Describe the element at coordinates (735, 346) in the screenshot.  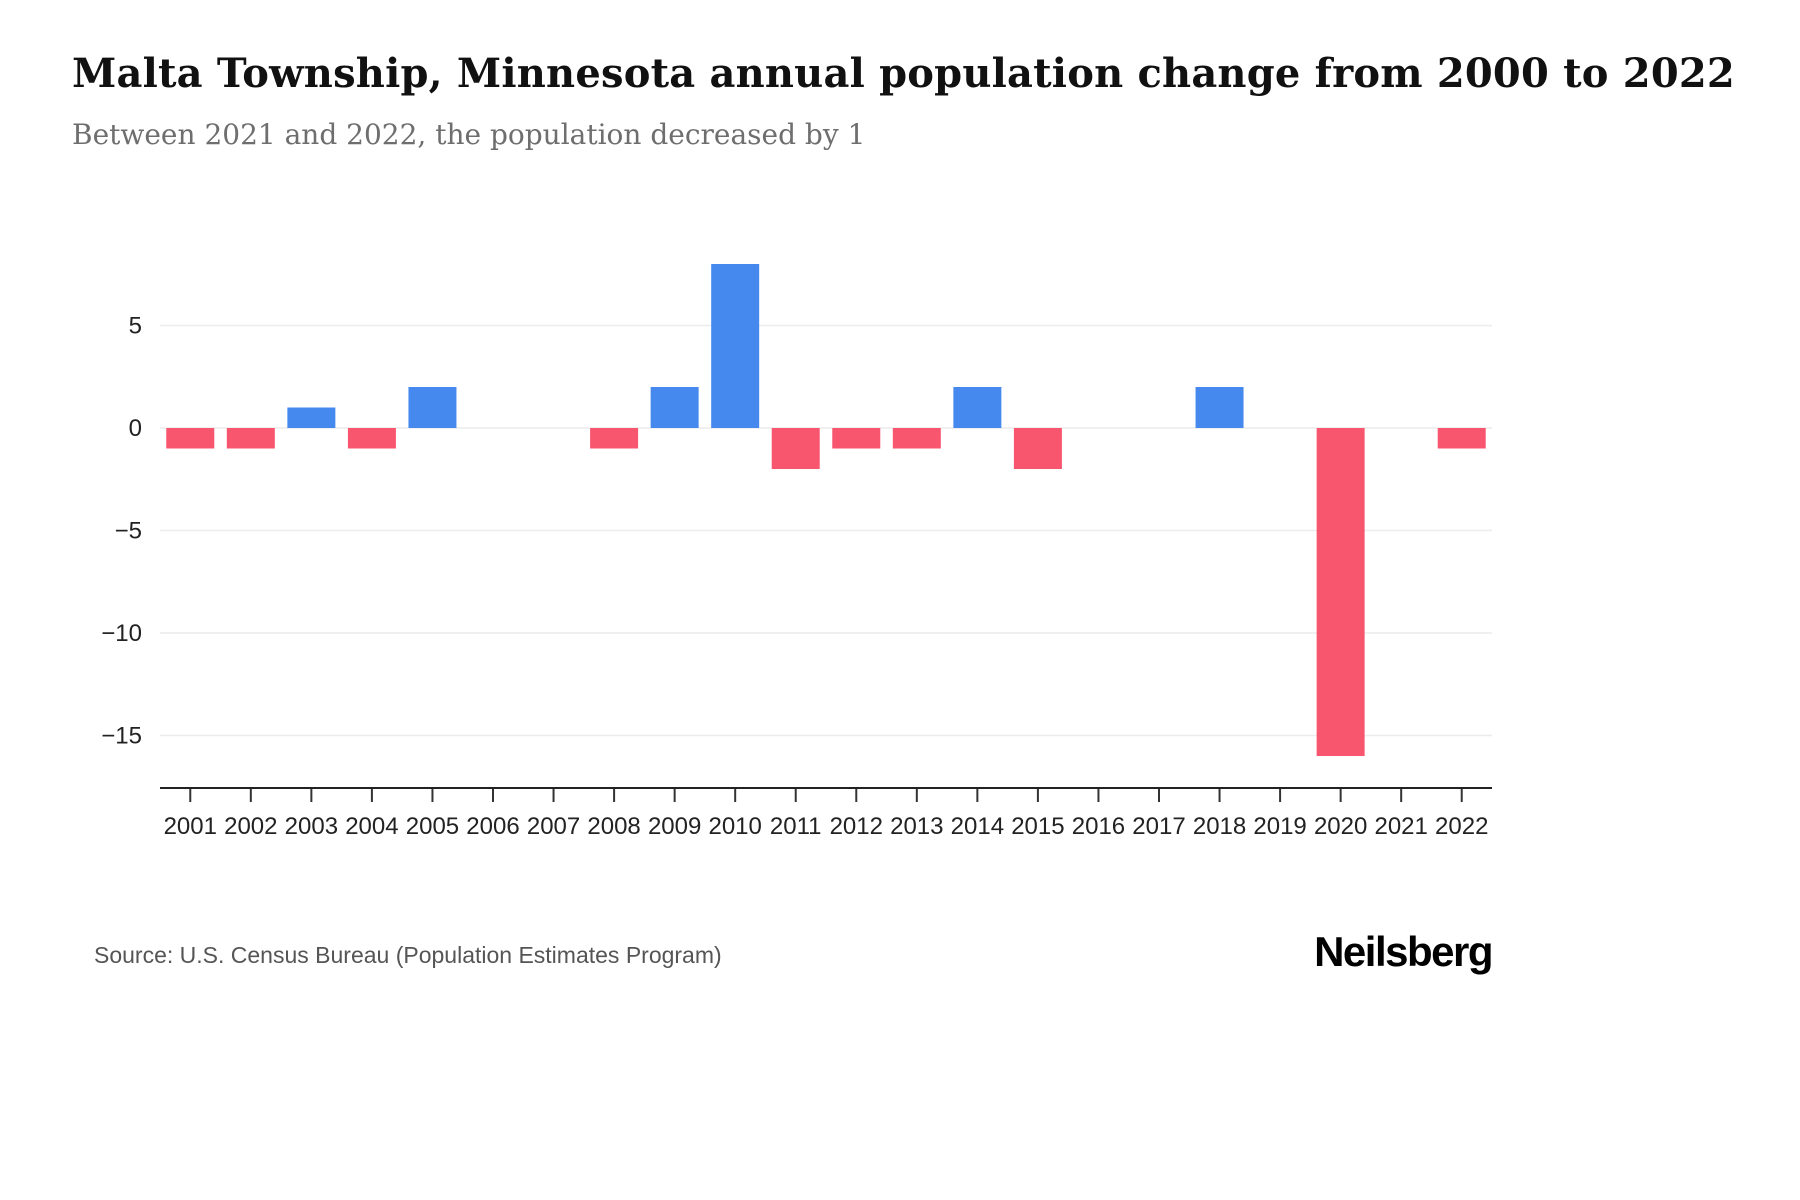
I see `bar-2010` at that location.